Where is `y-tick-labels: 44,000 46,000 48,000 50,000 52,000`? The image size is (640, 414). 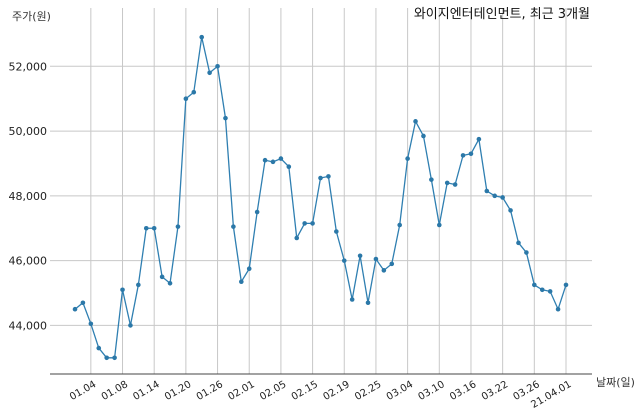
y-tick-labels: 44,000 46,000 48,000 50,000 52,000 is located at coordinates (28, 196).